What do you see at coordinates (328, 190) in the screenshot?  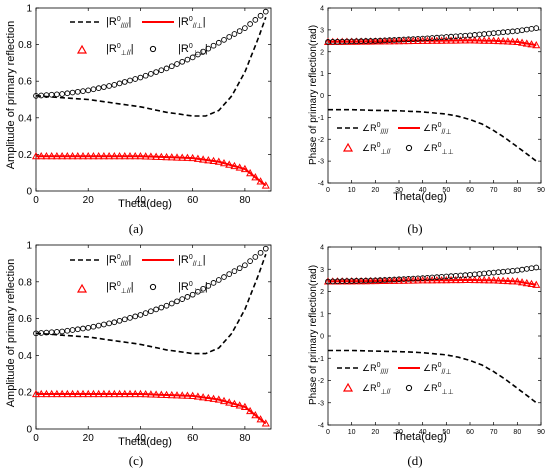 I see `x-tick-label-b: 0` at bounding box center [328, 190].